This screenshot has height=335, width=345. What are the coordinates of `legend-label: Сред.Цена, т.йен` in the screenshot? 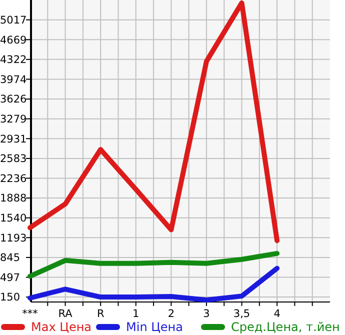 It's located at (285, 327).